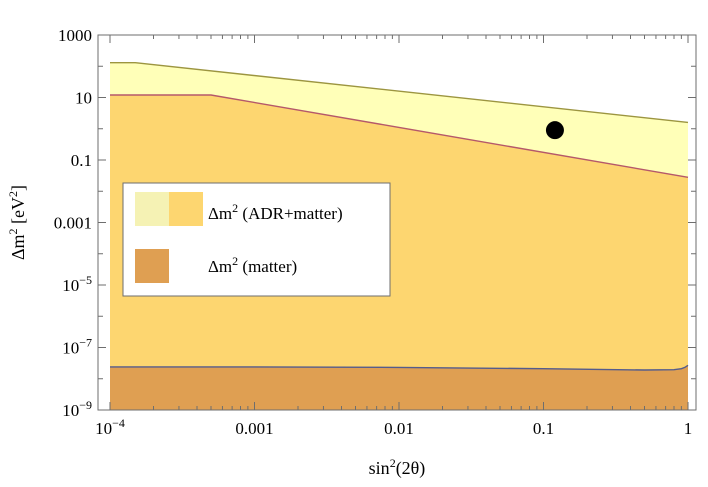  I want to click on x-tick-labels: 10−4 0.001 0.01 0.1 1, so click(393, 427).